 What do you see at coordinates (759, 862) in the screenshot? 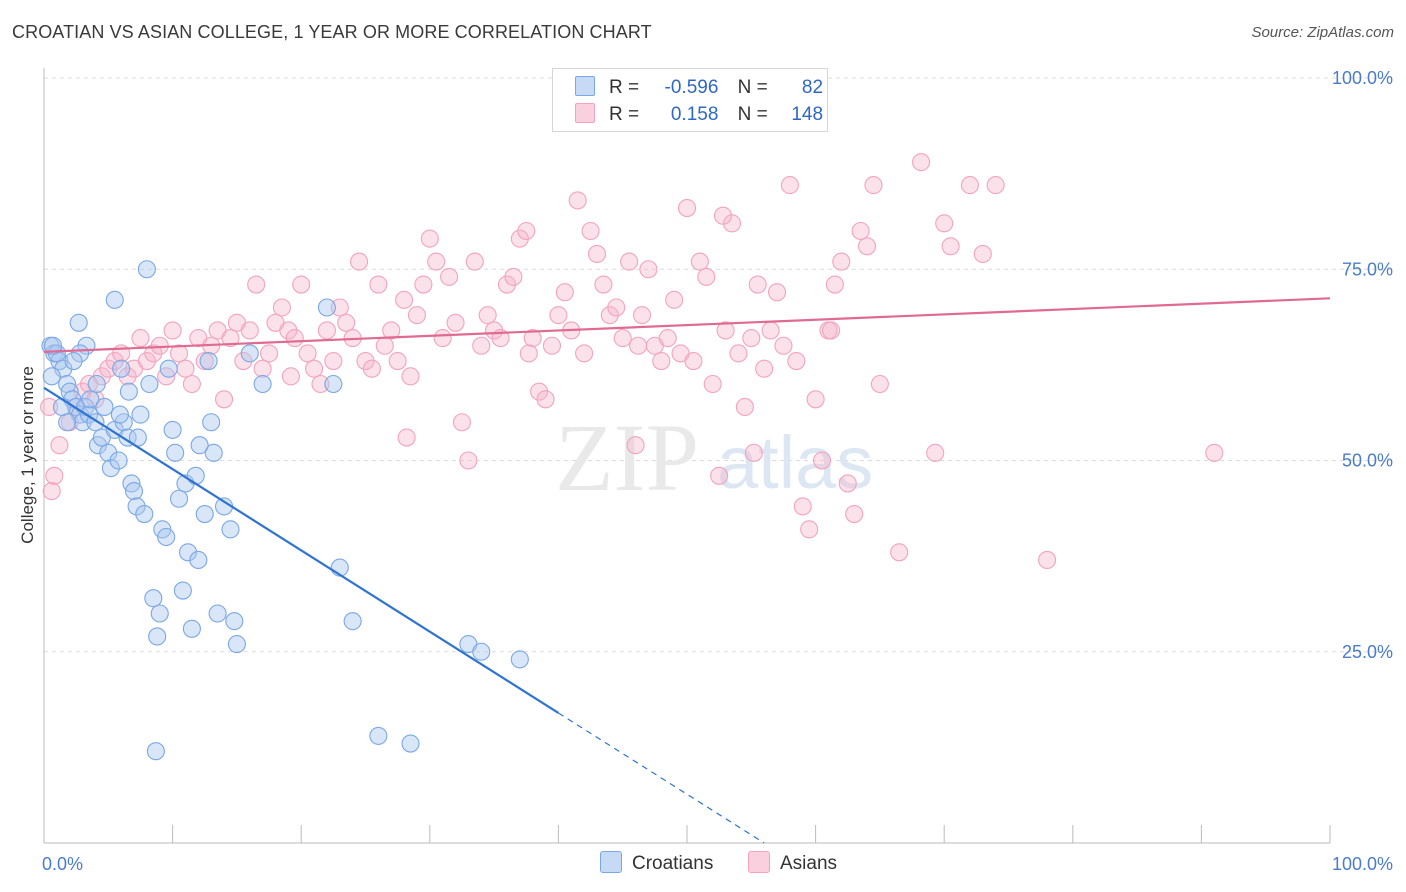
I see `asians-legend-swatch` at bounding box center [759, 862].